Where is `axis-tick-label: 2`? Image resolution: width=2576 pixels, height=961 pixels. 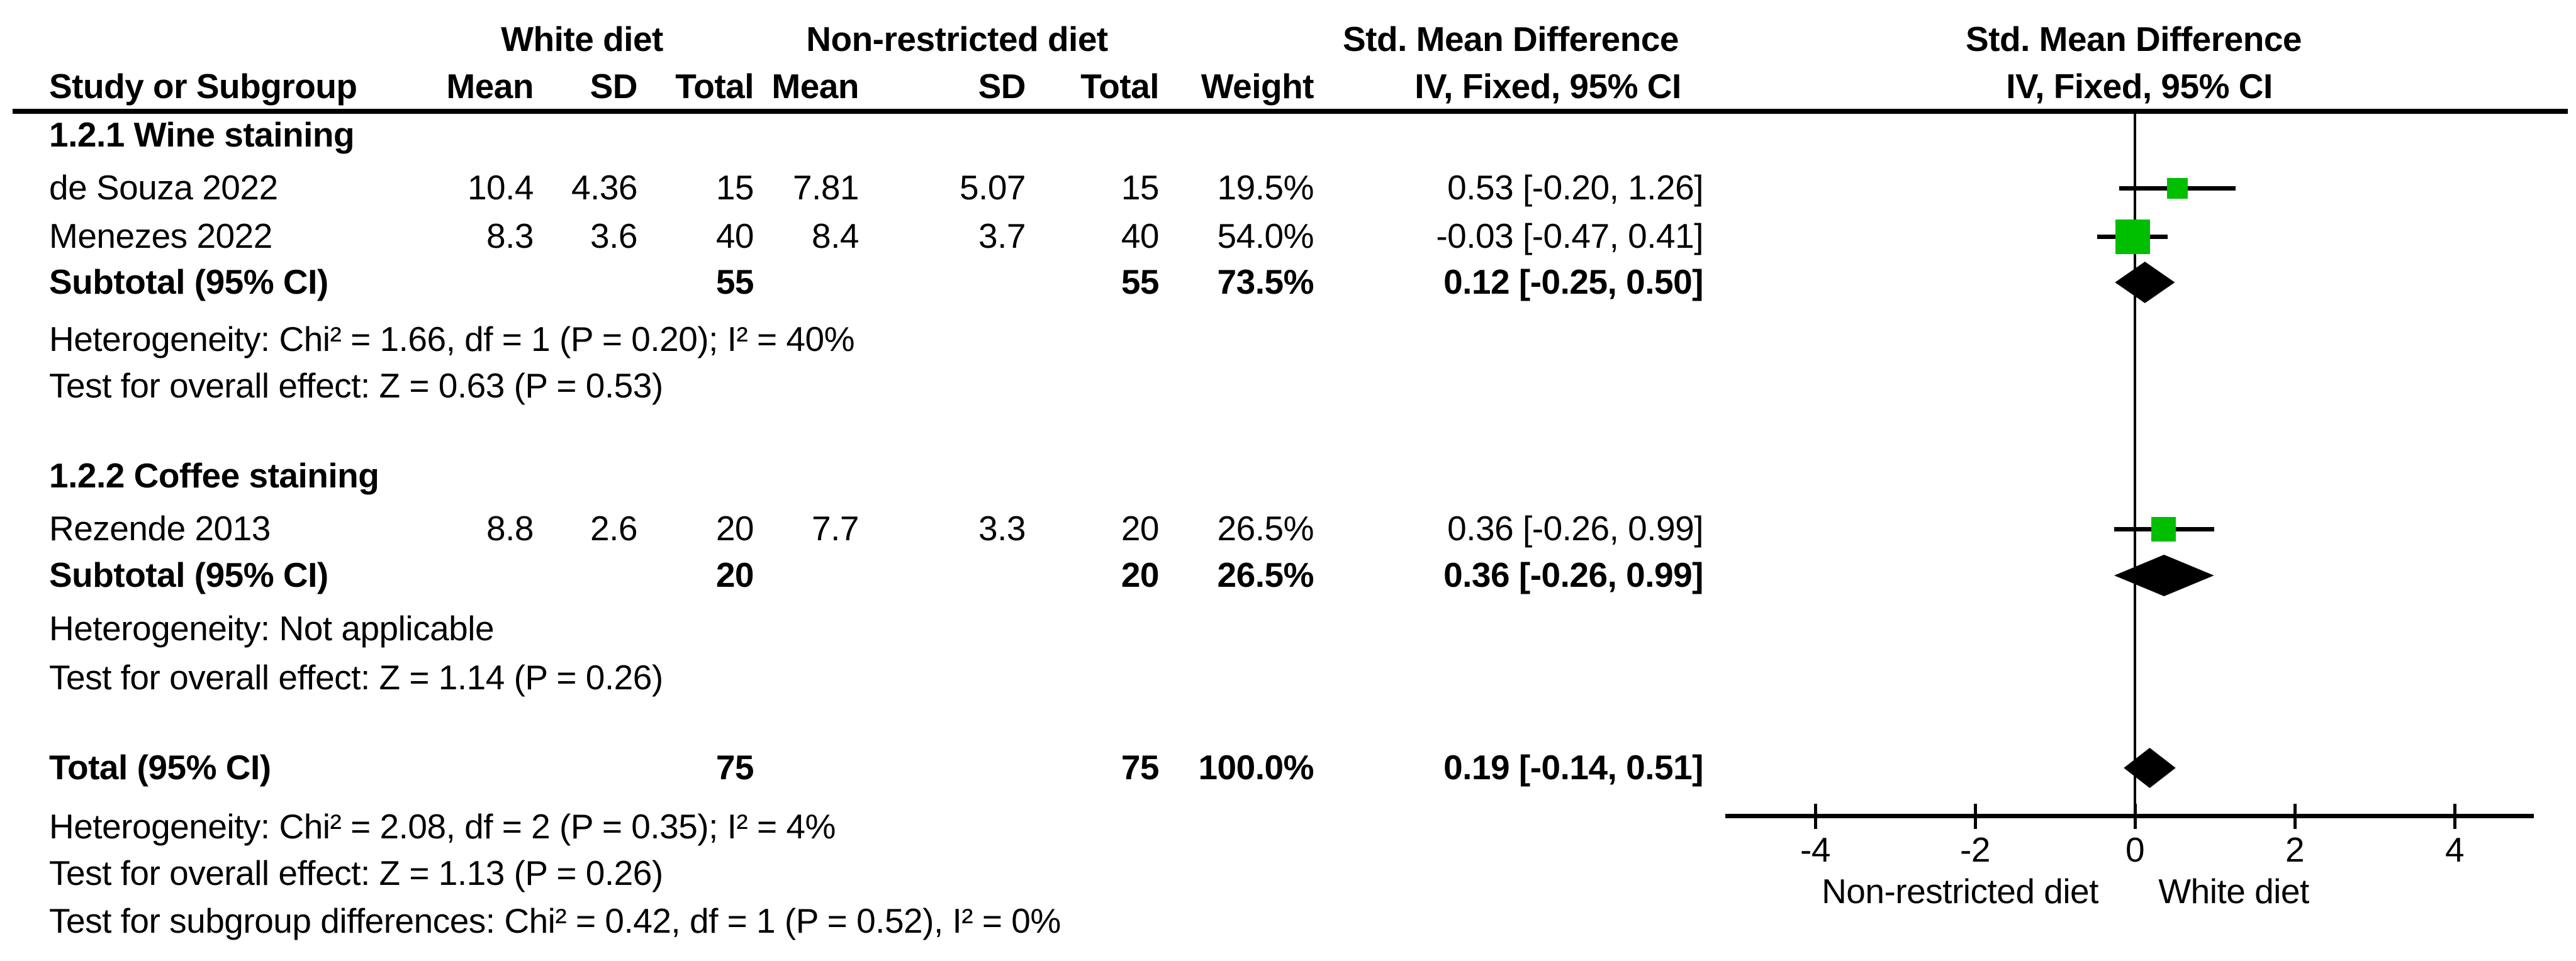
axis-tick-label: 2 is located at coordinates (2295, 850).